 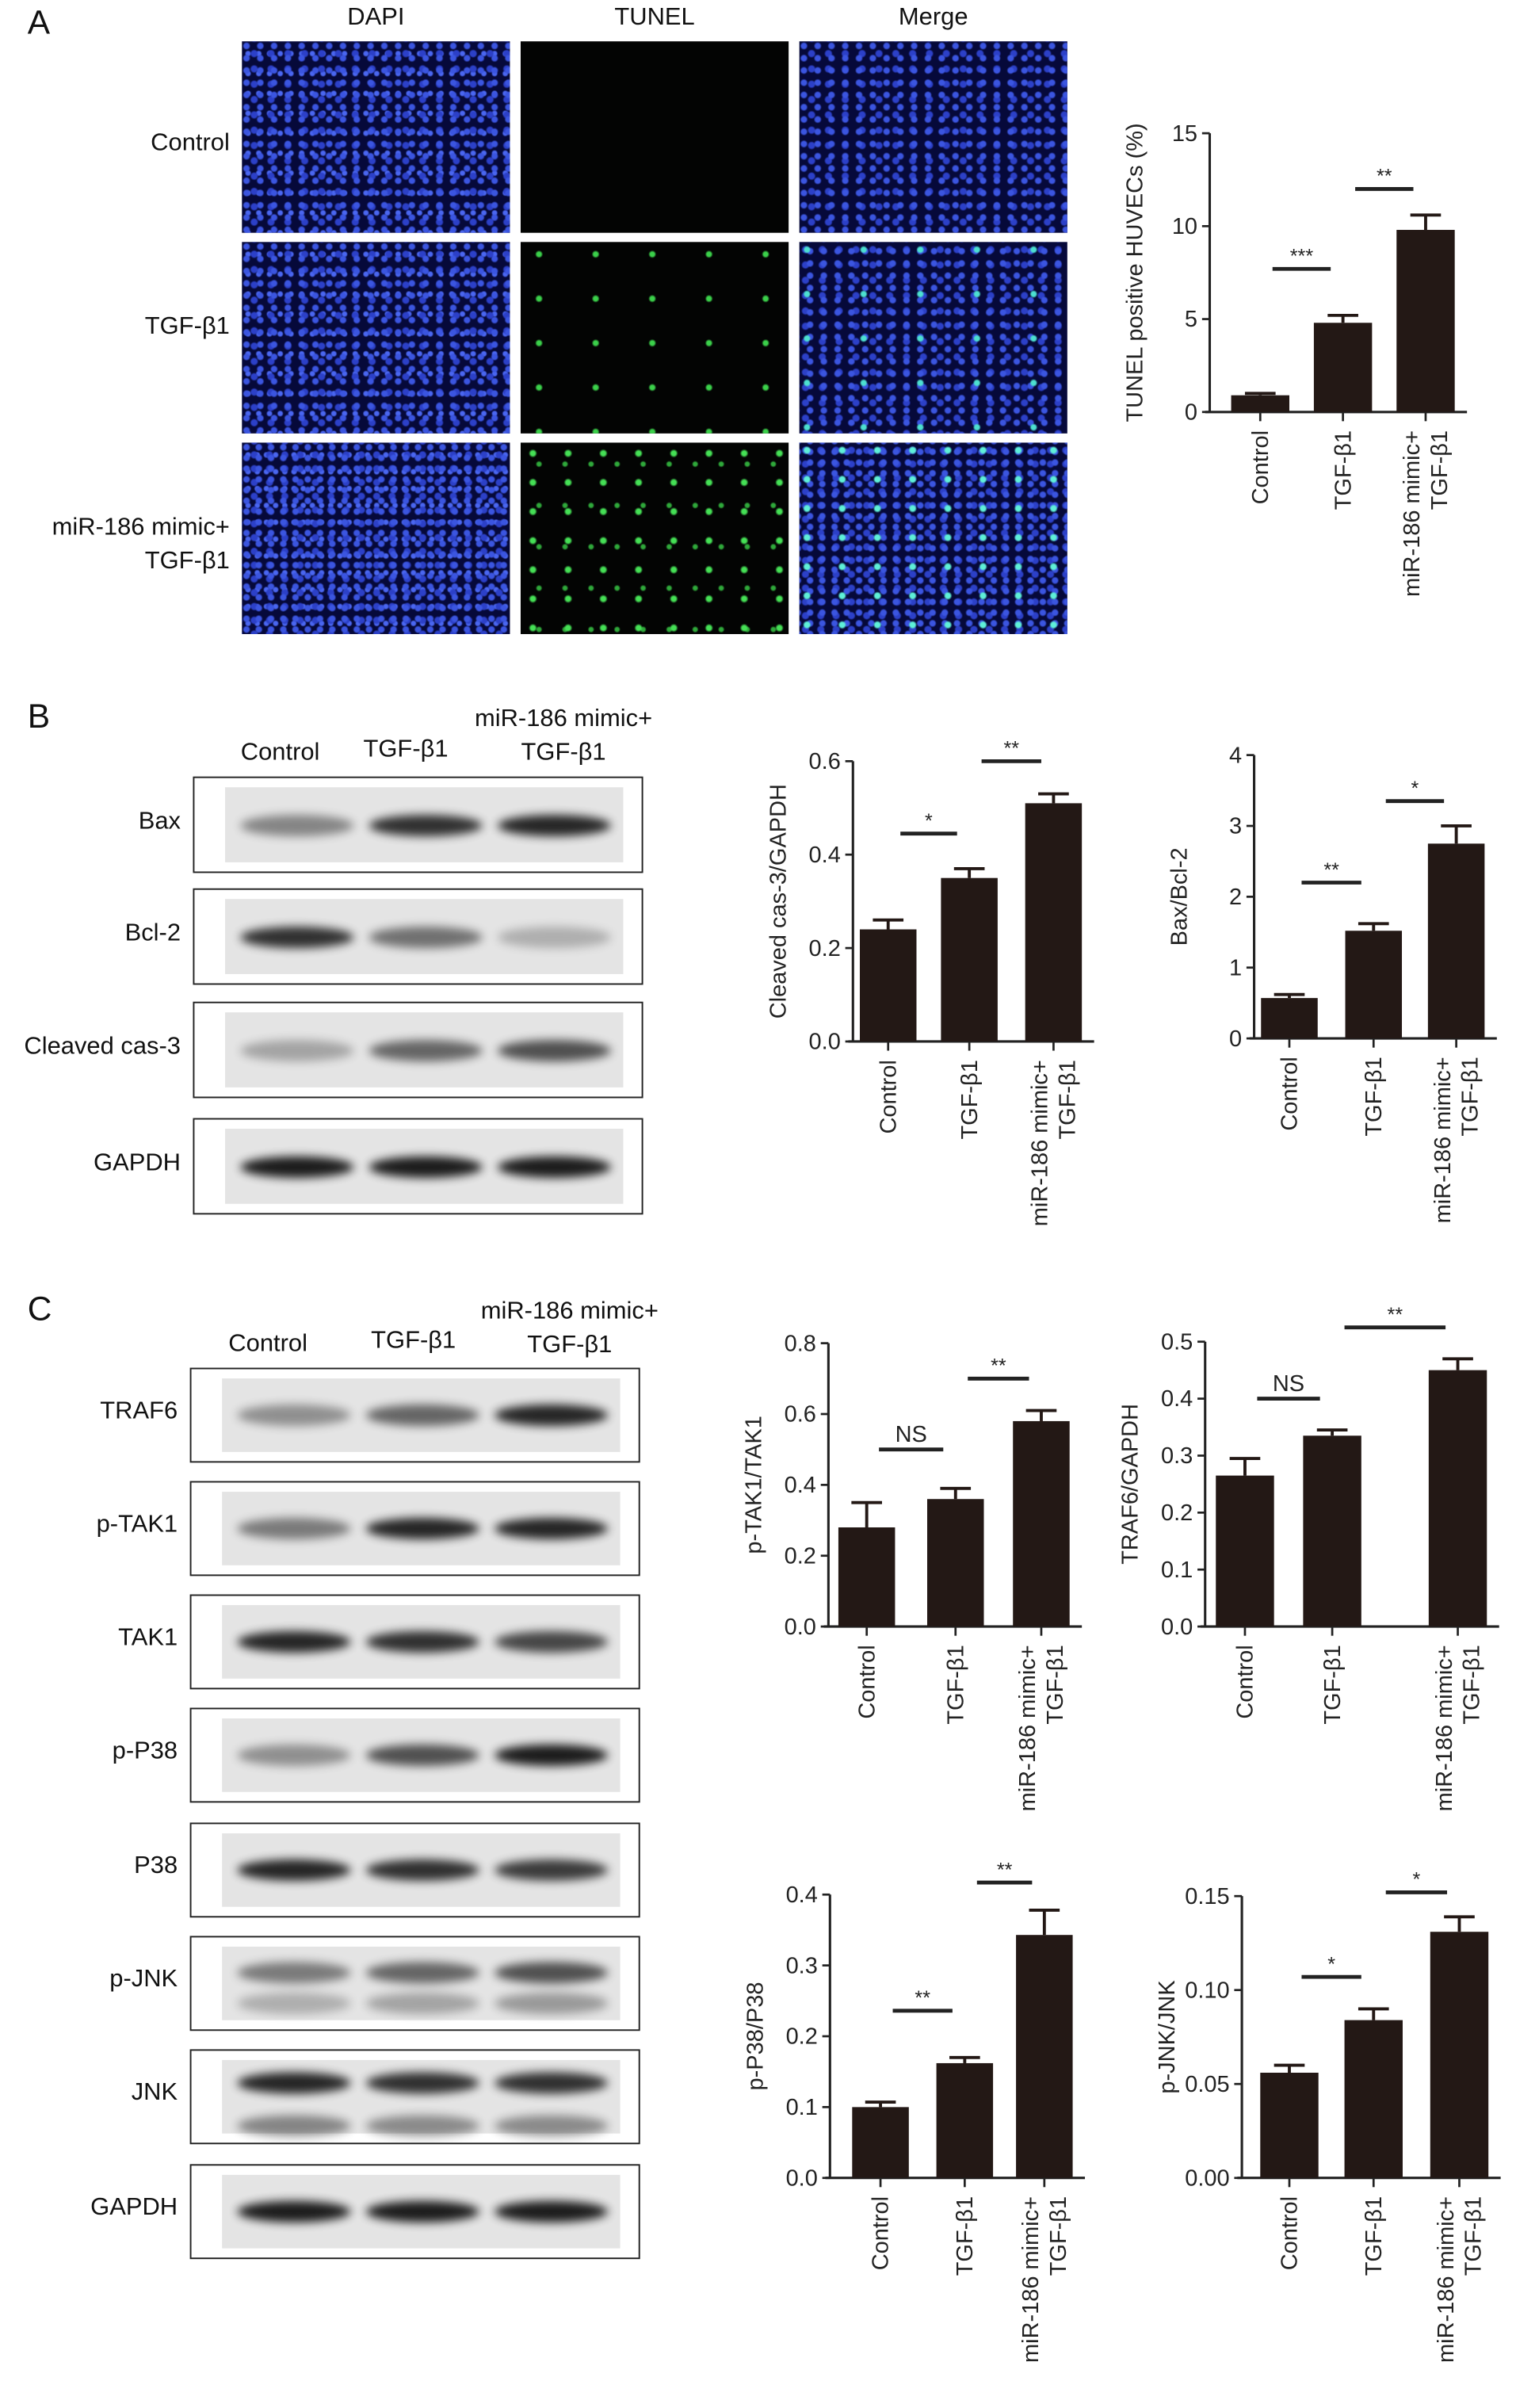 What do you see at coordinates (154, 2093) in the screenshot?
I see `blot-label: JNK` at bounding box center [154, 2093].